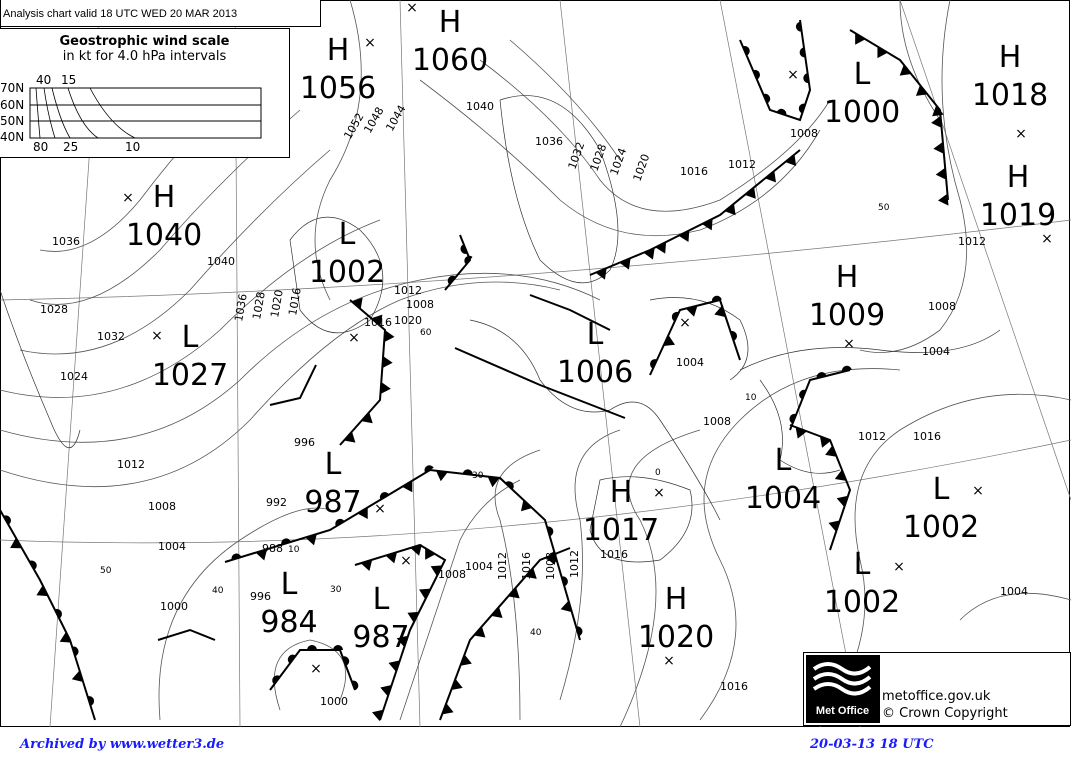  Describe the element at coordinates (12, 105) in the screenshot. I see `lat-label: 60N` at that location.